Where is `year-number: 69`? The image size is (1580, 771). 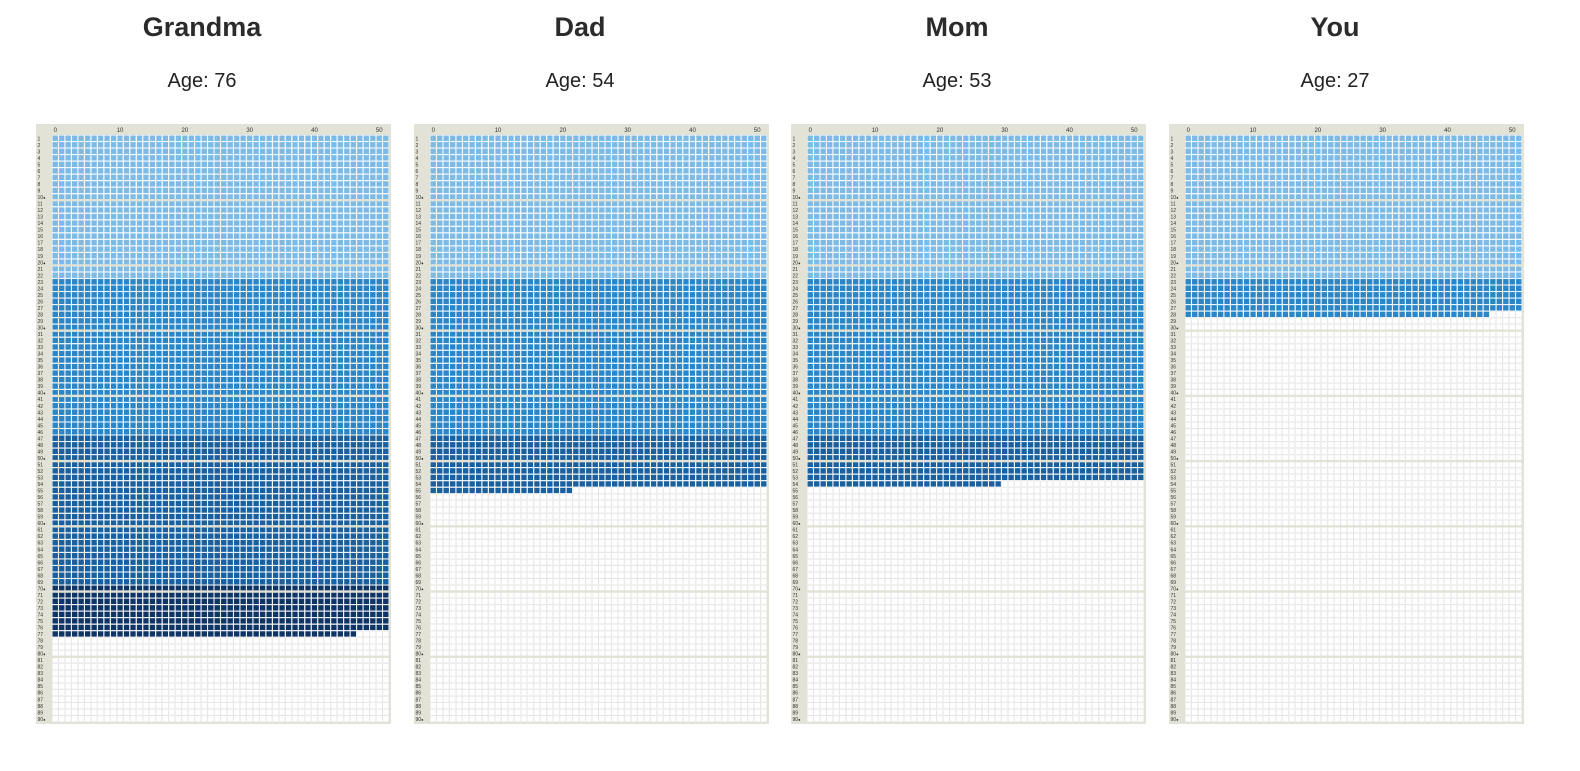
year-number: 69 is located at coordinates (41, 583).